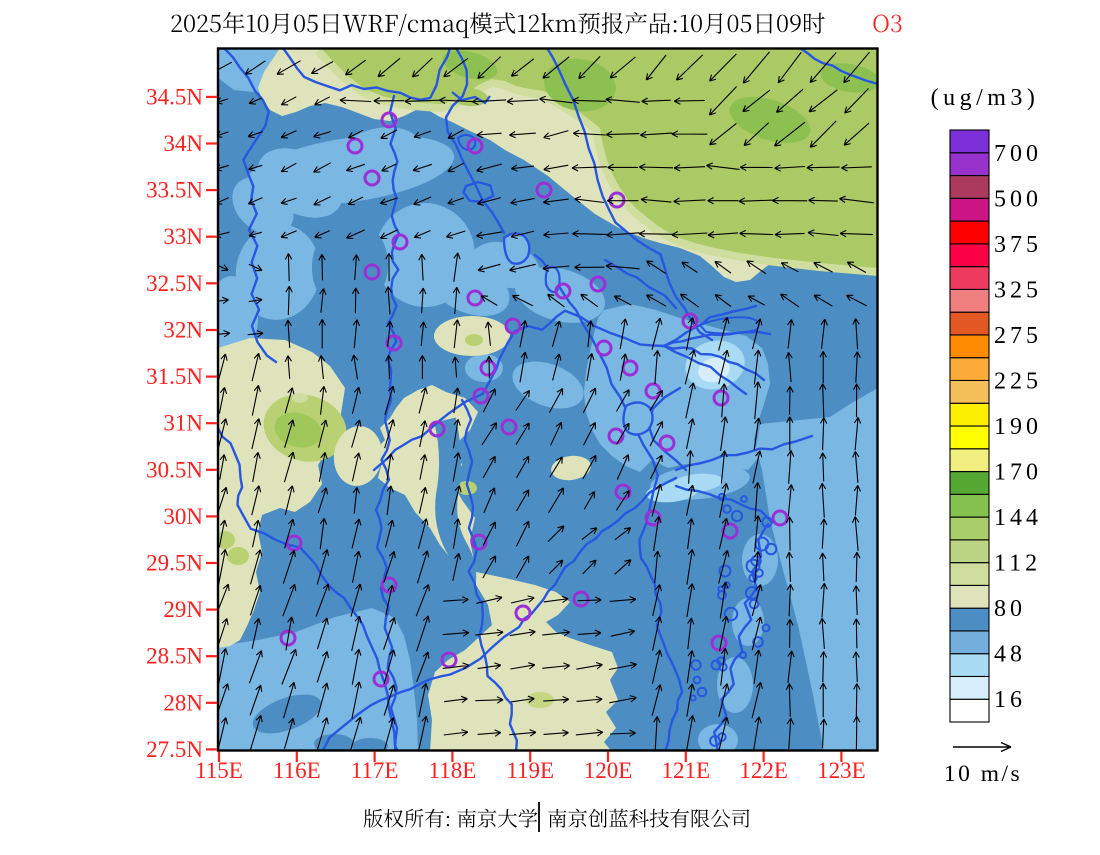 Image resolution: width=1100 pixels, height=855 pixels. I want to click on svg-text: 325, so click(1018, 290).